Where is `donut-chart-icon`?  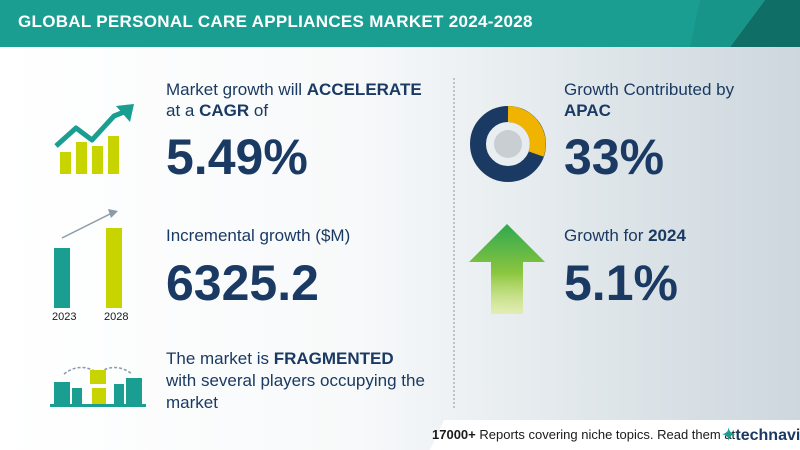 donut-chart-icon is located at coordinates (508, 144).